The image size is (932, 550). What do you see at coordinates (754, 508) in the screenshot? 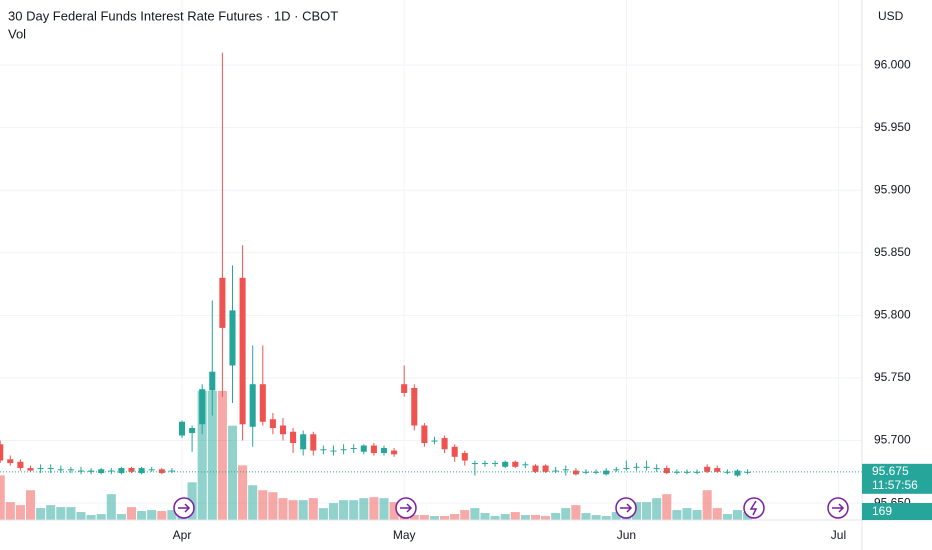
I see `event-icon` at bounding box center [754, 508].